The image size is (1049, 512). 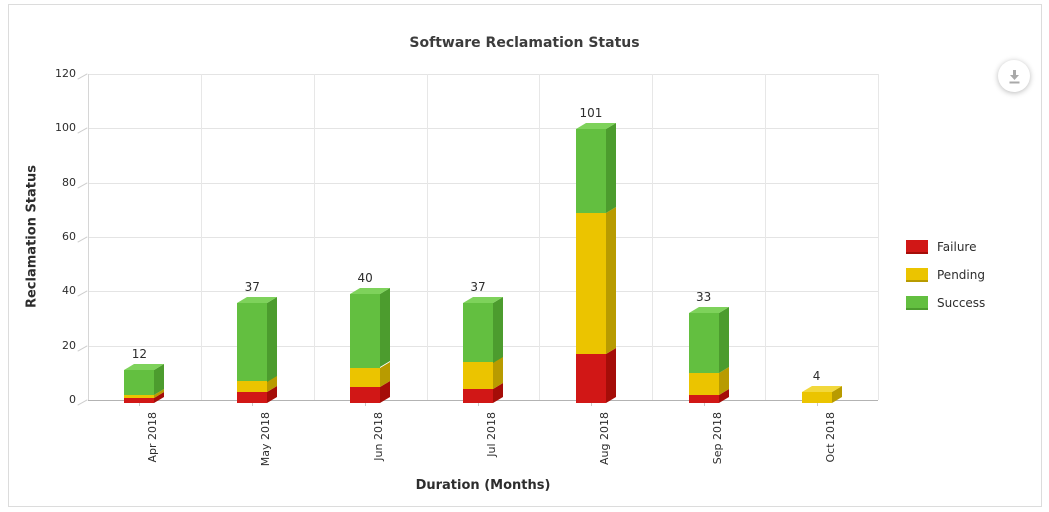 I want to click on download-button, so click(x=1014, y=76).